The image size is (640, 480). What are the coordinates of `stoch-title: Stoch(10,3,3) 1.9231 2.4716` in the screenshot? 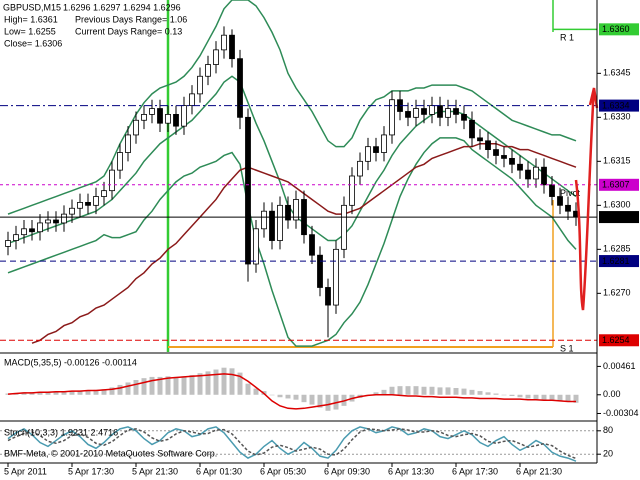 It's located at (61, 432).